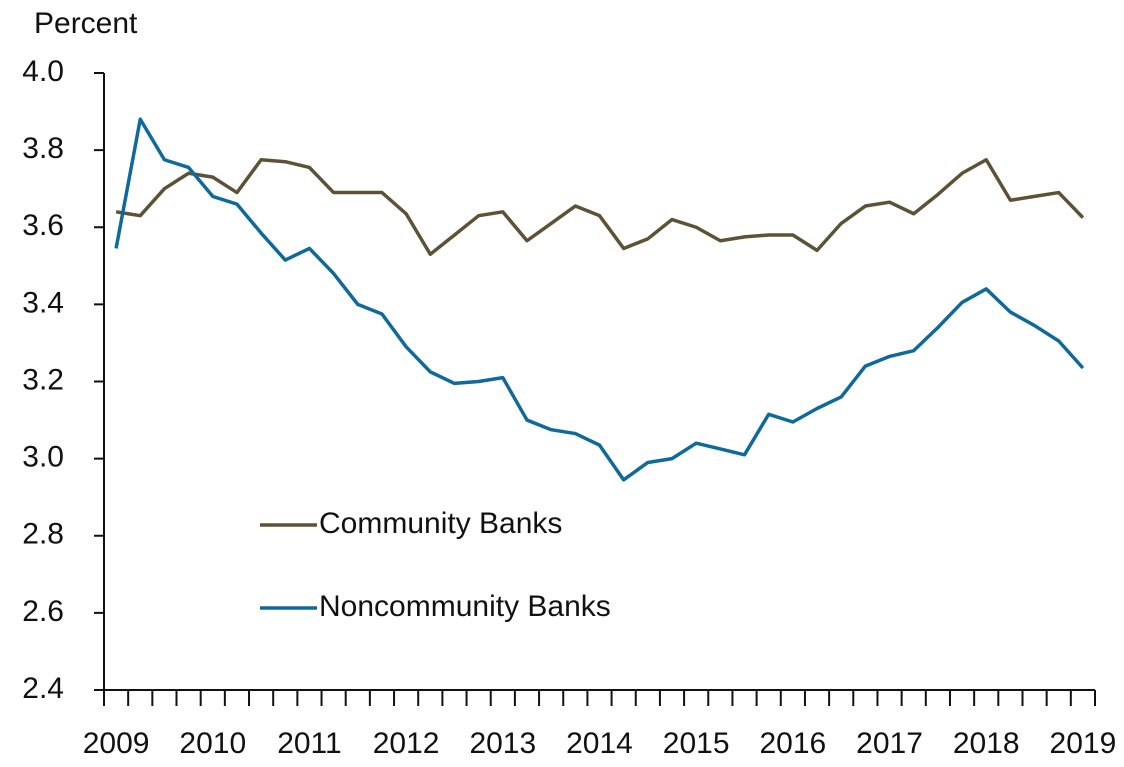 This screenshot has height=767, width=1124. I want to click on y-tick-label: 2.8, so click(43, 534).